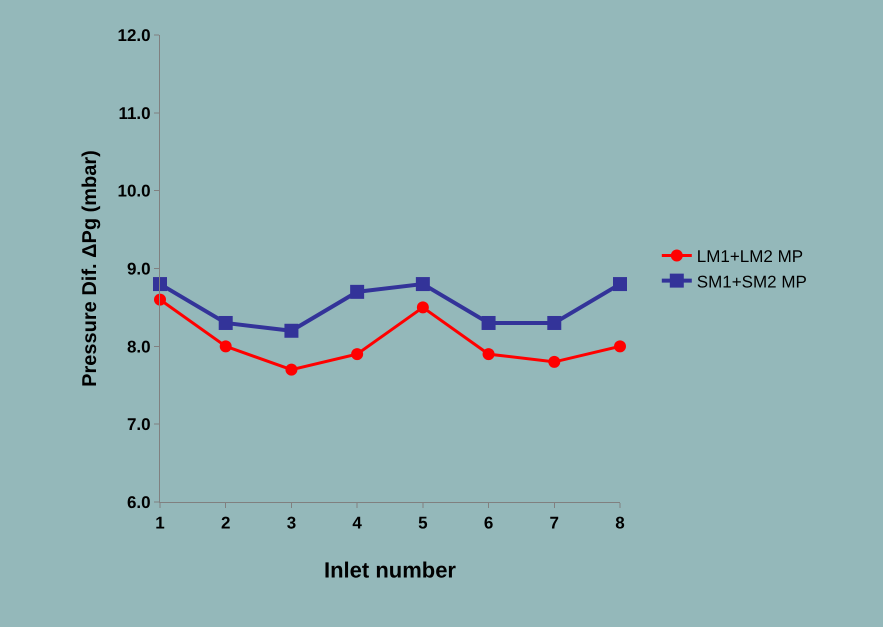 The height and width of the screenshot is (627, 883). Describe the element at coordinates (750, 256) in the screenshot. I see `legend-label: LM1+LM2 MP` at that location.